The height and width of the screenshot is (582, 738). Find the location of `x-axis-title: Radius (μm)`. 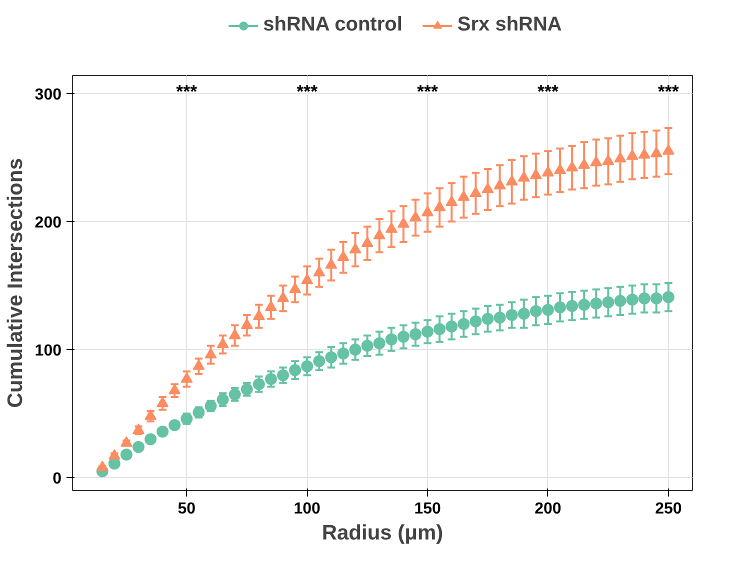

x-axis-title: Radius (μm) is located at coordinates (383, 533).